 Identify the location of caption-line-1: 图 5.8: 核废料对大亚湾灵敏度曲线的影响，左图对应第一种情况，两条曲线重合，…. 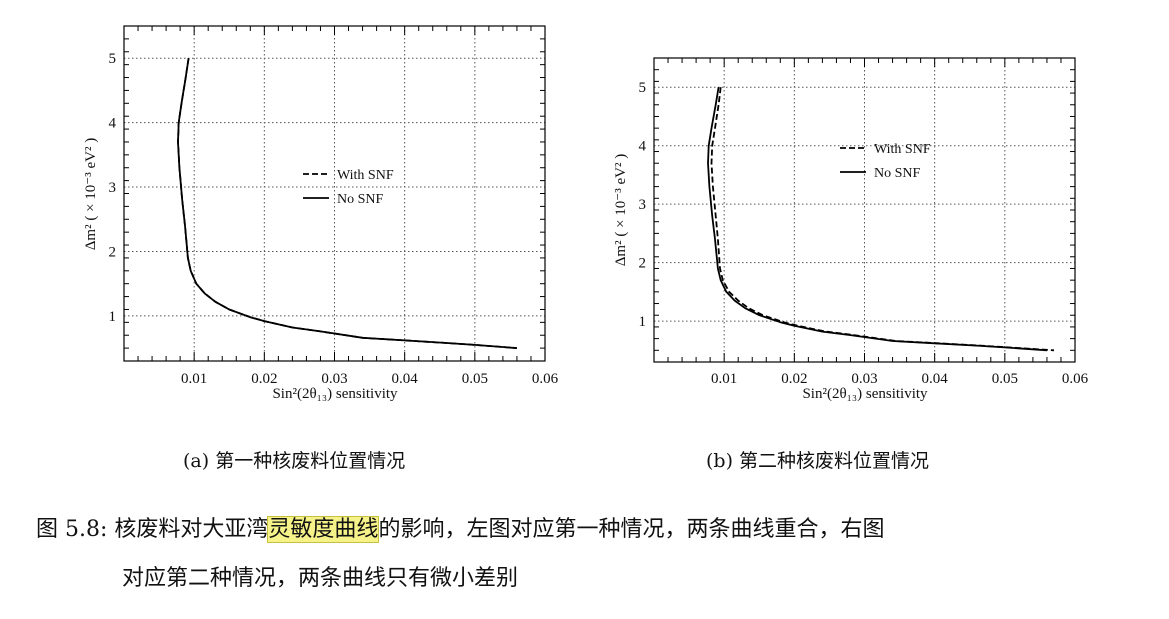
(591, 529).